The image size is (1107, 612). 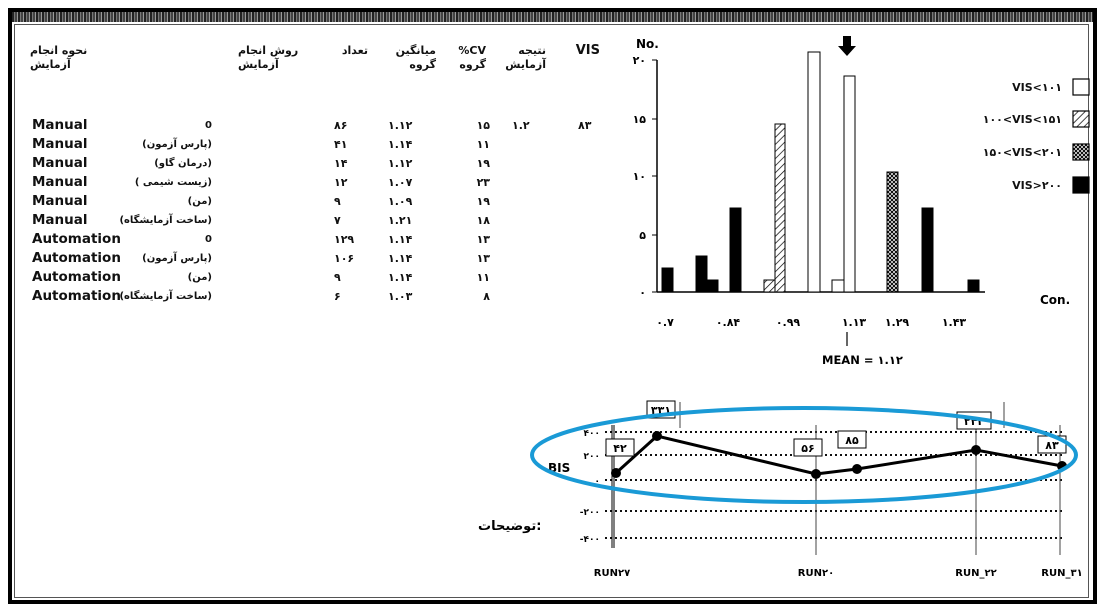 What do you see at coordinates (400, 201) in the screenshot?
I see `mean-cell: ۱.۰۹` at bounding box center [400, 201].